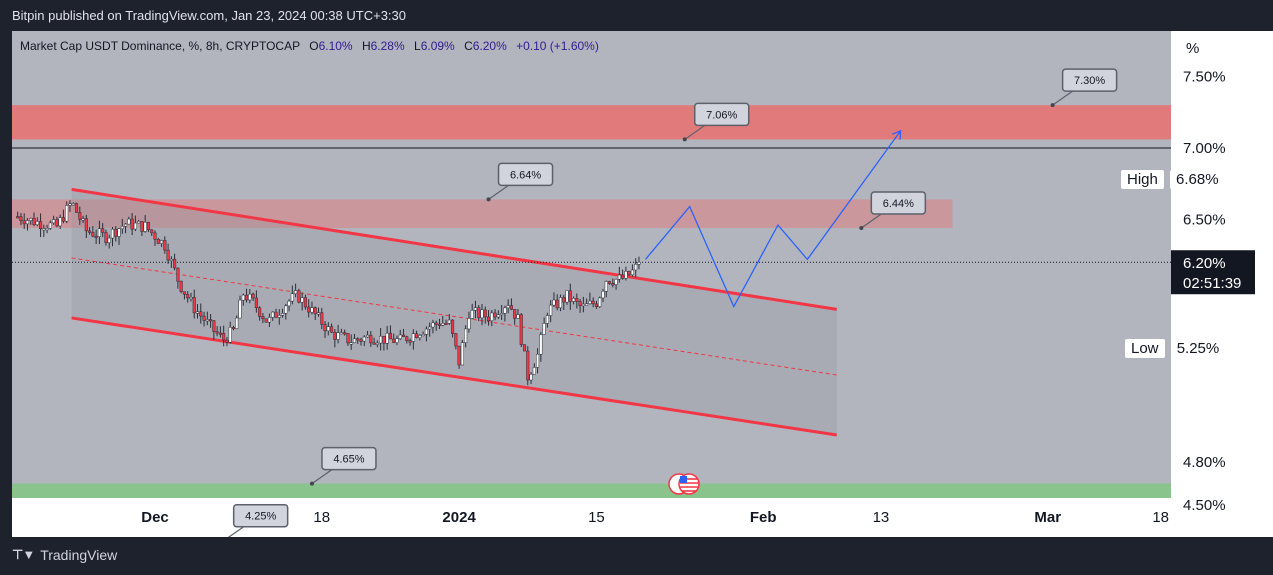  What do you see at coordinates (454, 249) in the screenshot?
I see `channel-upper-line` at bounding box center [454, 249].